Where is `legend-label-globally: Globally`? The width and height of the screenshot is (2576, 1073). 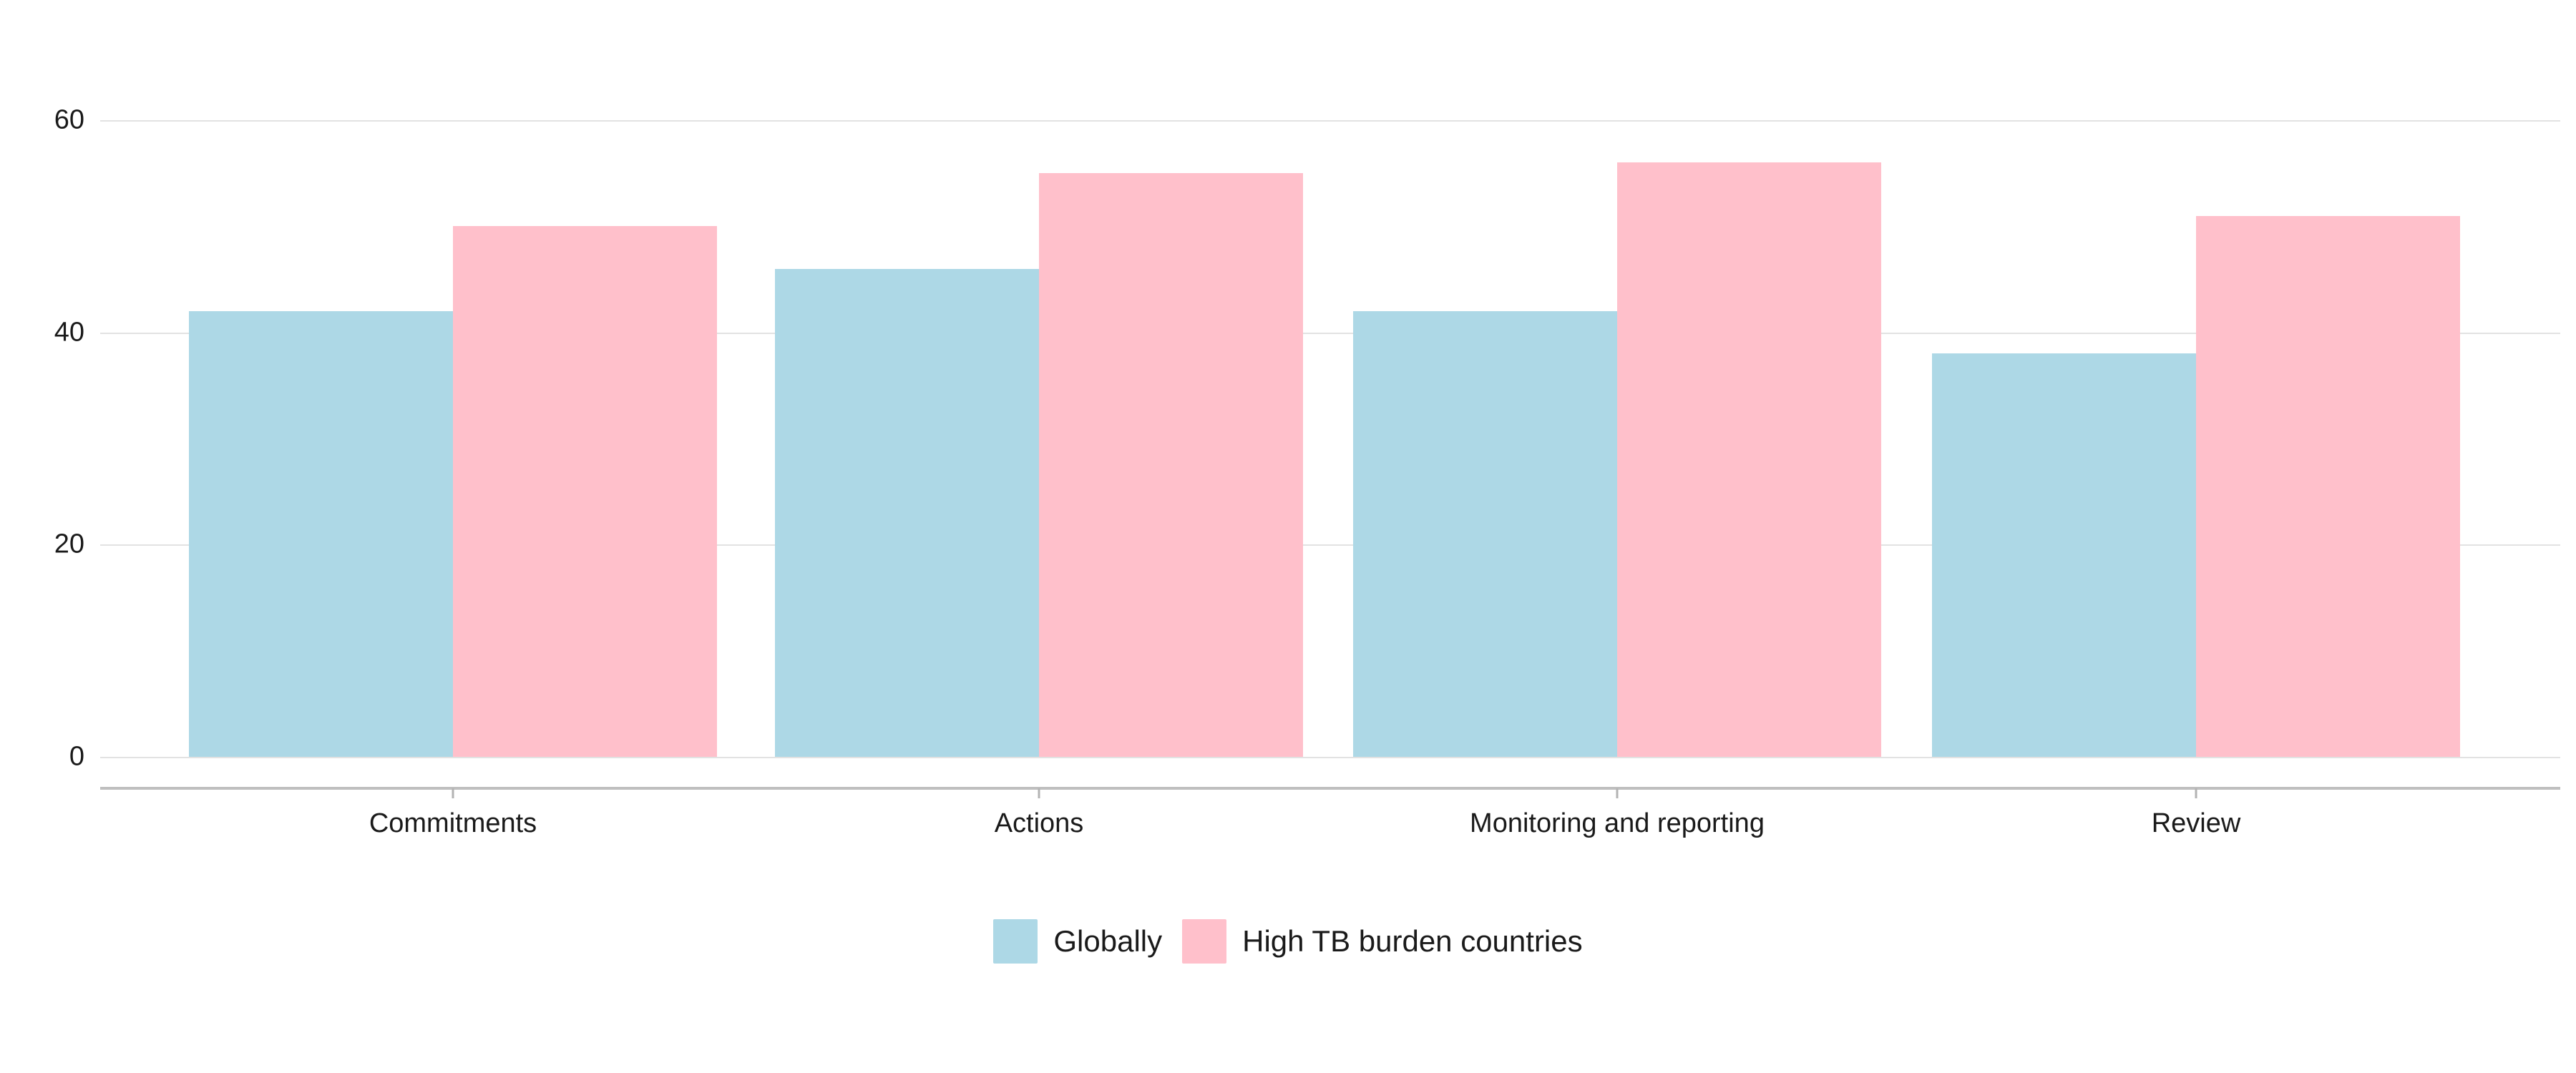
legend-label-globally: Globally is located at coordinates (1108, 941).